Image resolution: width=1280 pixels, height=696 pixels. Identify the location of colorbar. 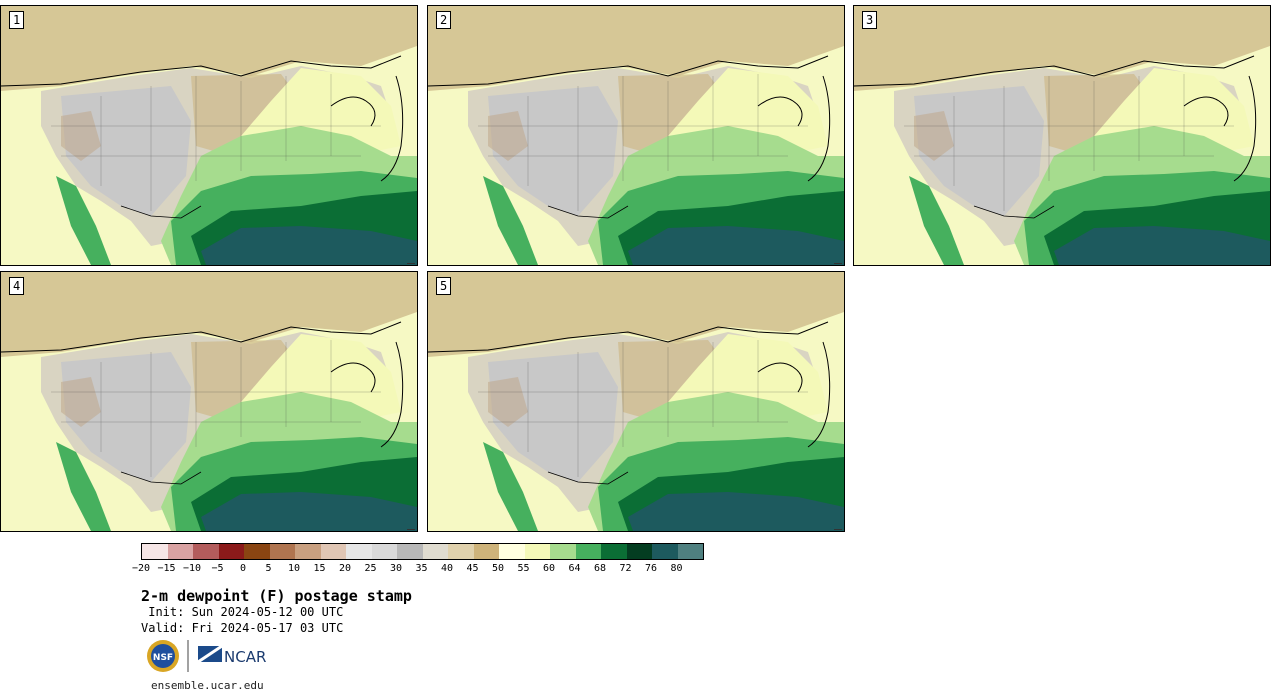
(422, 551).